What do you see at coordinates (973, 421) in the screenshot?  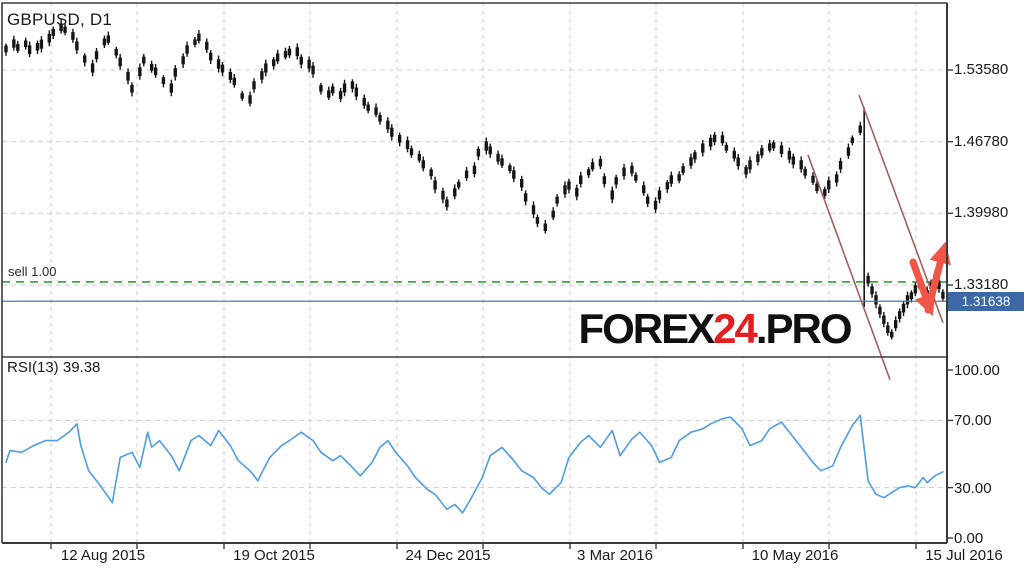 I see `rsi-axis-label: 70.00` at bounding box center [973, 421].